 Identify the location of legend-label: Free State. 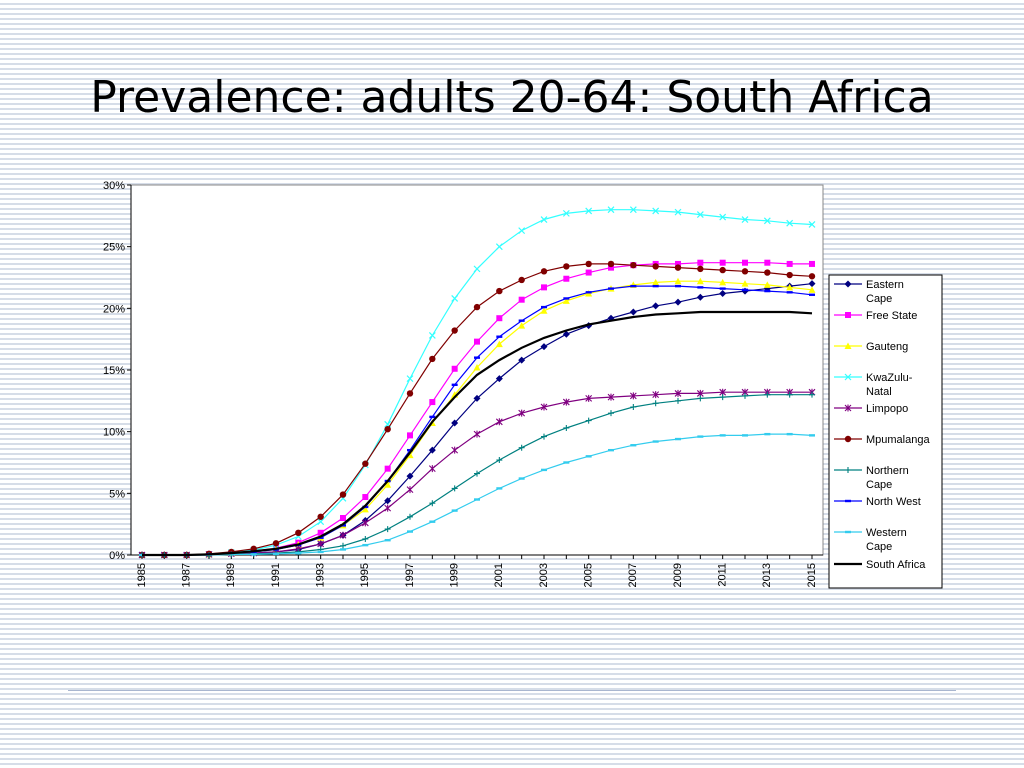
(891, 316).